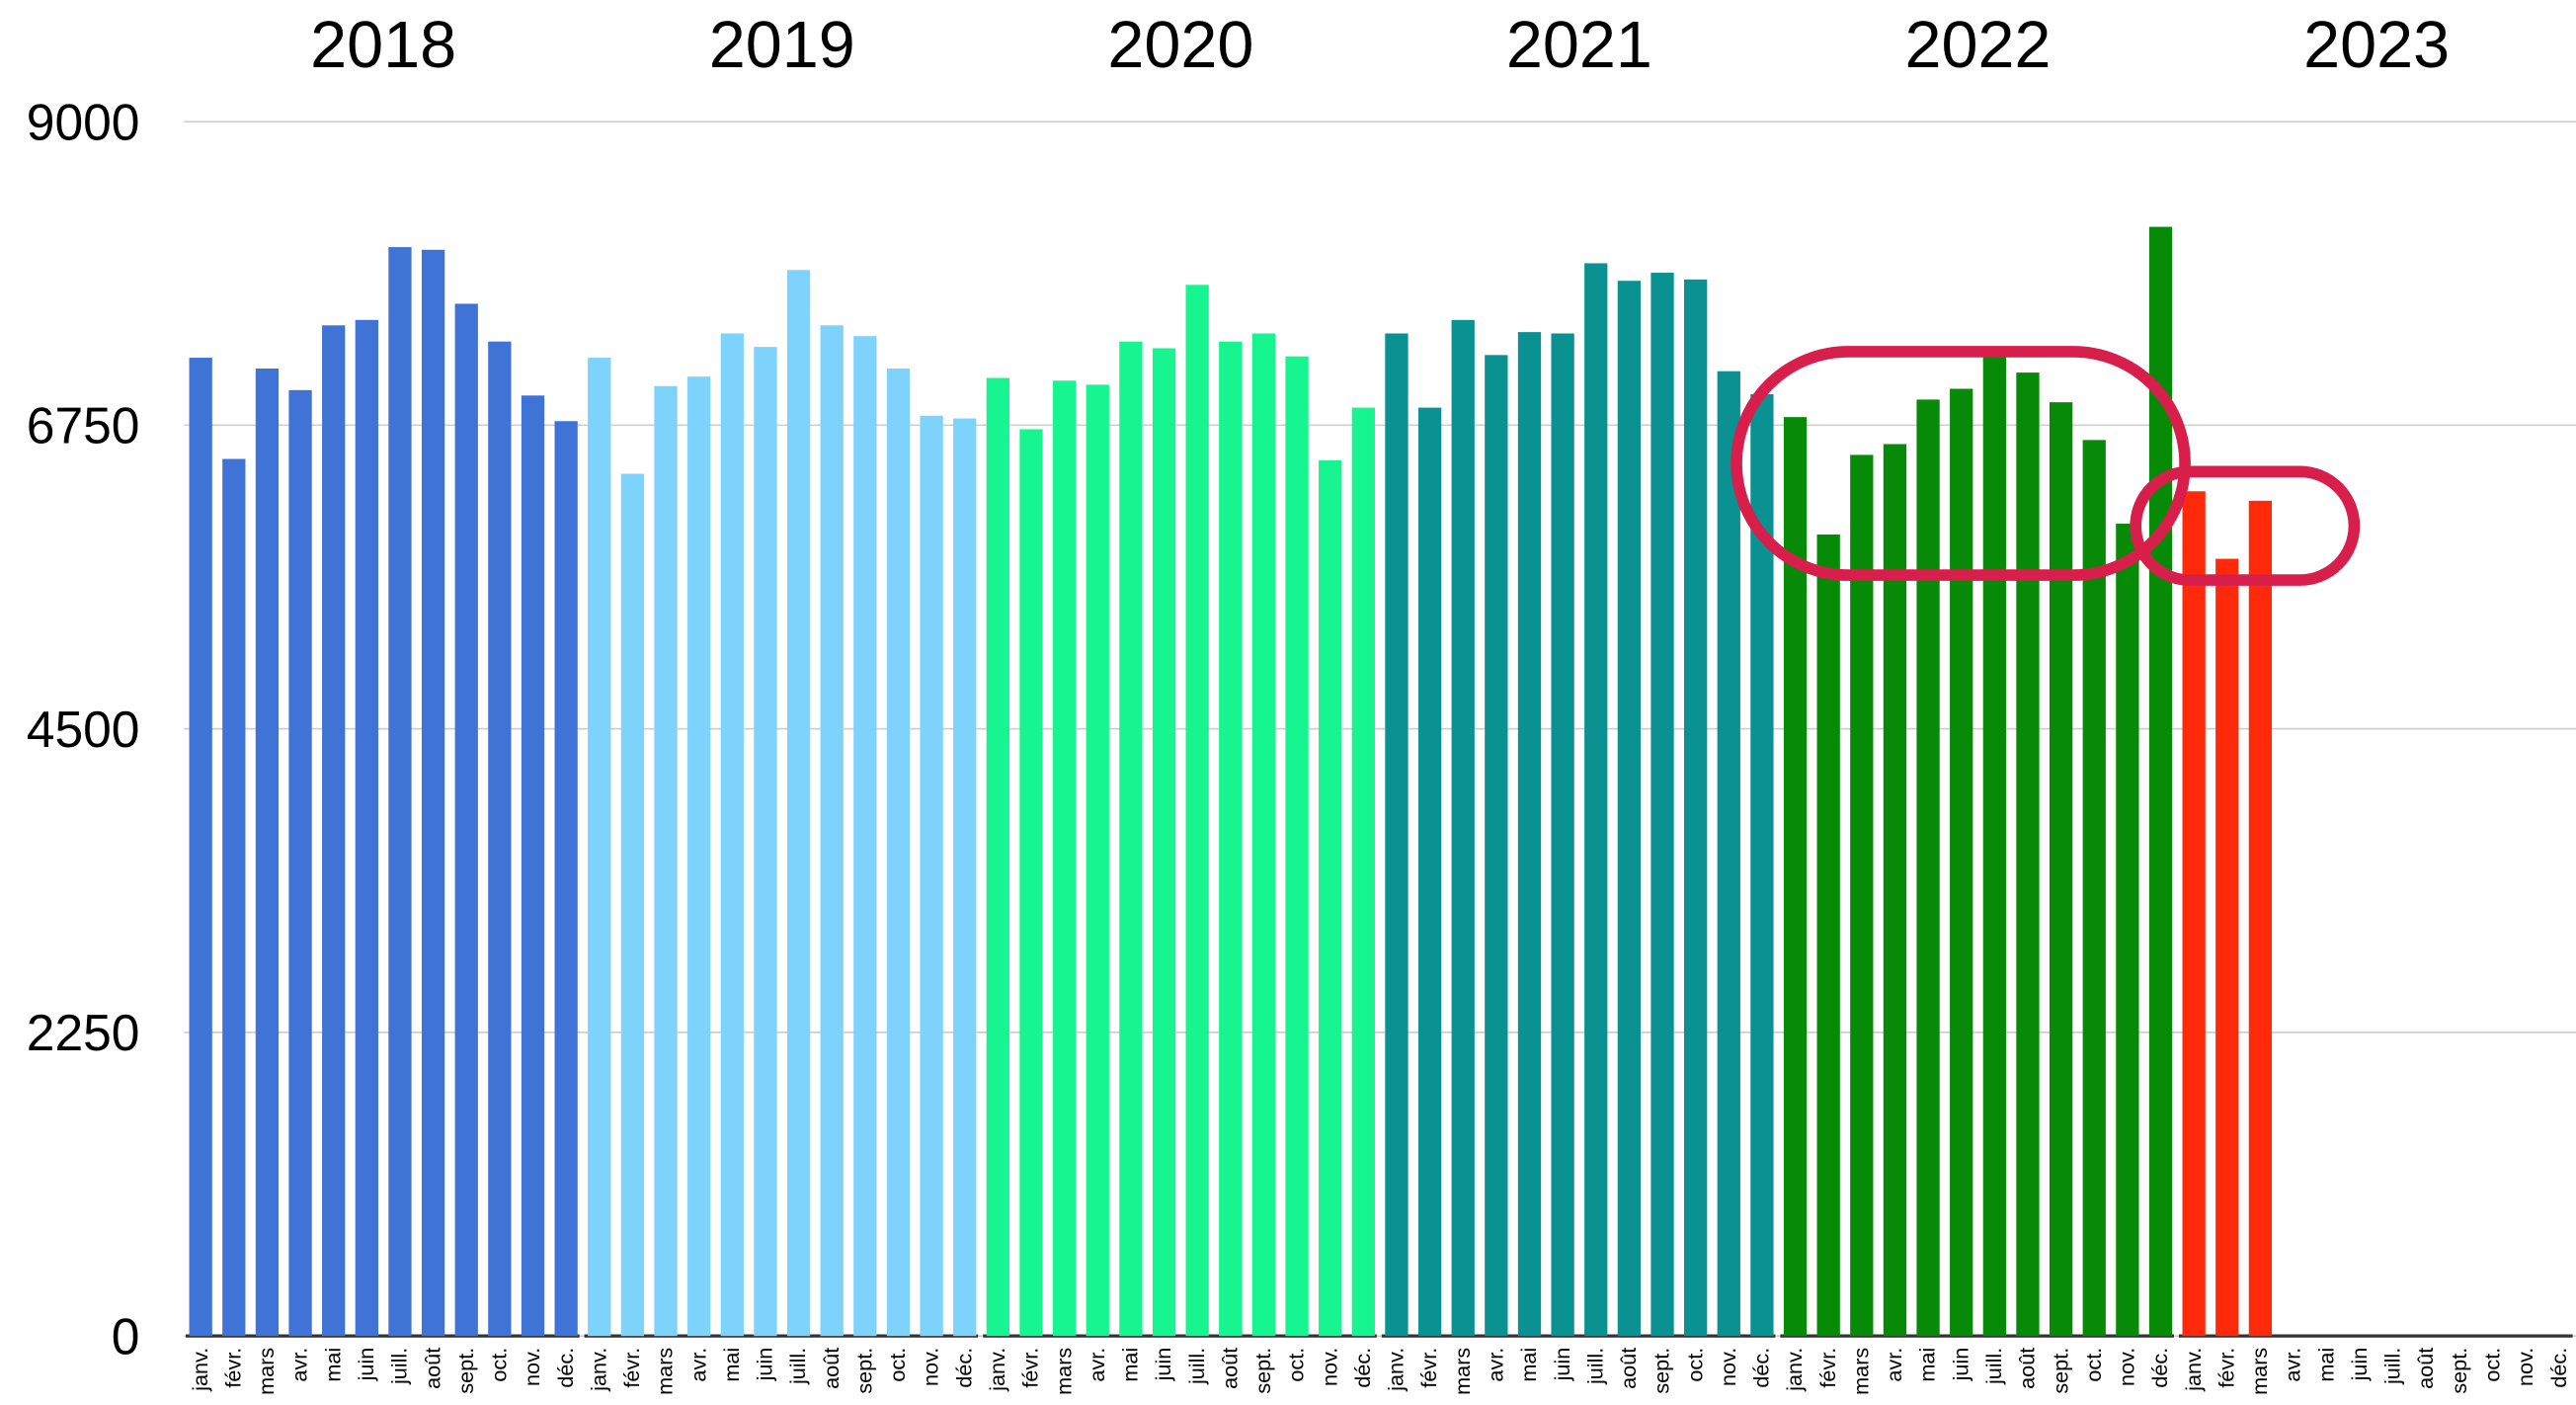  Describe the element at coordinates (83, 121) in the screenshot. I see `y-tick-label: 9000` at that location.